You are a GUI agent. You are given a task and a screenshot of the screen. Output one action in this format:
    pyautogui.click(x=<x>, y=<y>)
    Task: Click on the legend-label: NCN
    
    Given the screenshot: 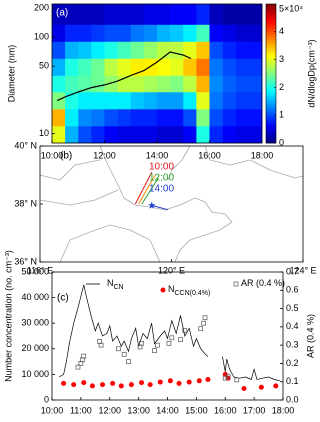 What is the action you would take?
    pyautogui.click(x=115, y=284)
    